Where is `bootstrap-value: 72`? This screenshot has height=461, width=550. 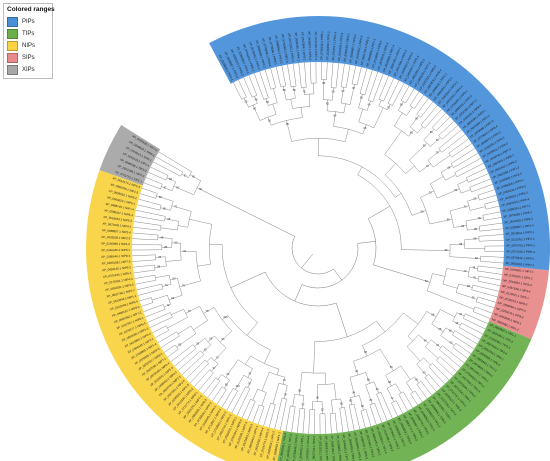
bootstrap-value: 72 is located at coordinates (465, 271).